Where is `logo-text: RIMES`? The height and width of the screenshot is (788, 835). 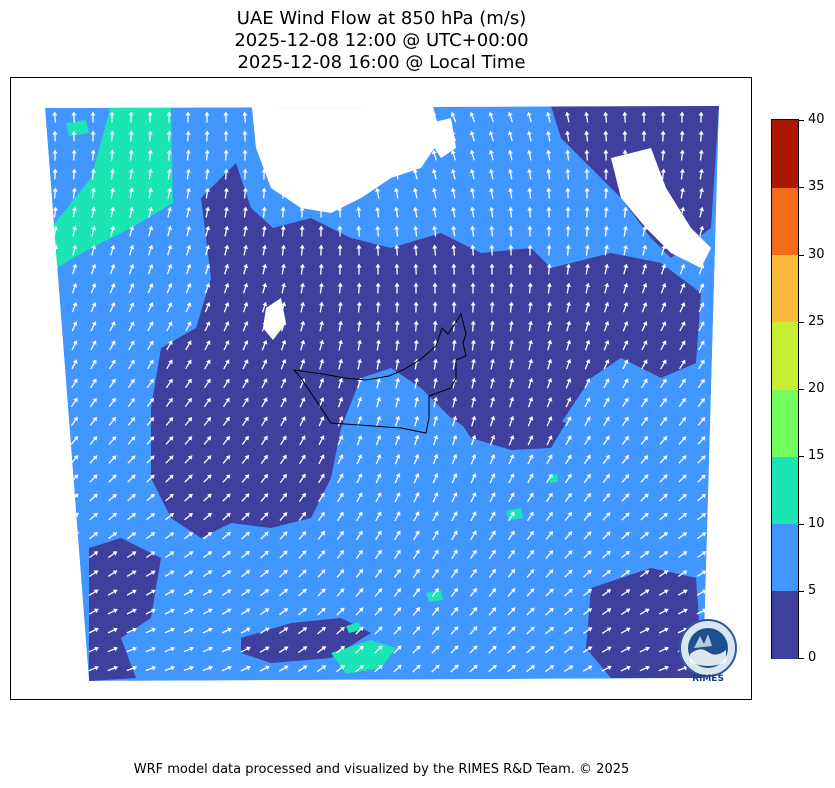
logo-text: RIMES is located at coordinates (708, 679).